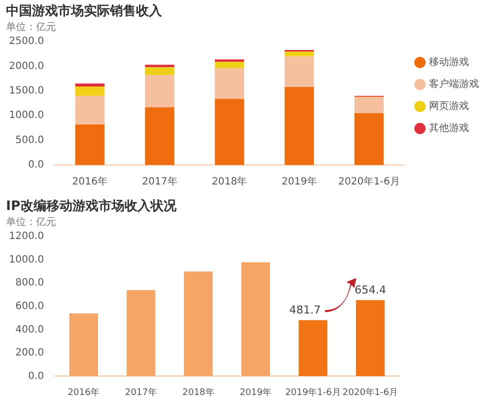 Image resolution: width=499 pixels, height=405 pixels. What do you see at coordinates (92, 206) in the screenshot?
I see `chart-title: IP改编移动游戏市场收入状况` at bounding box center [92, 206].